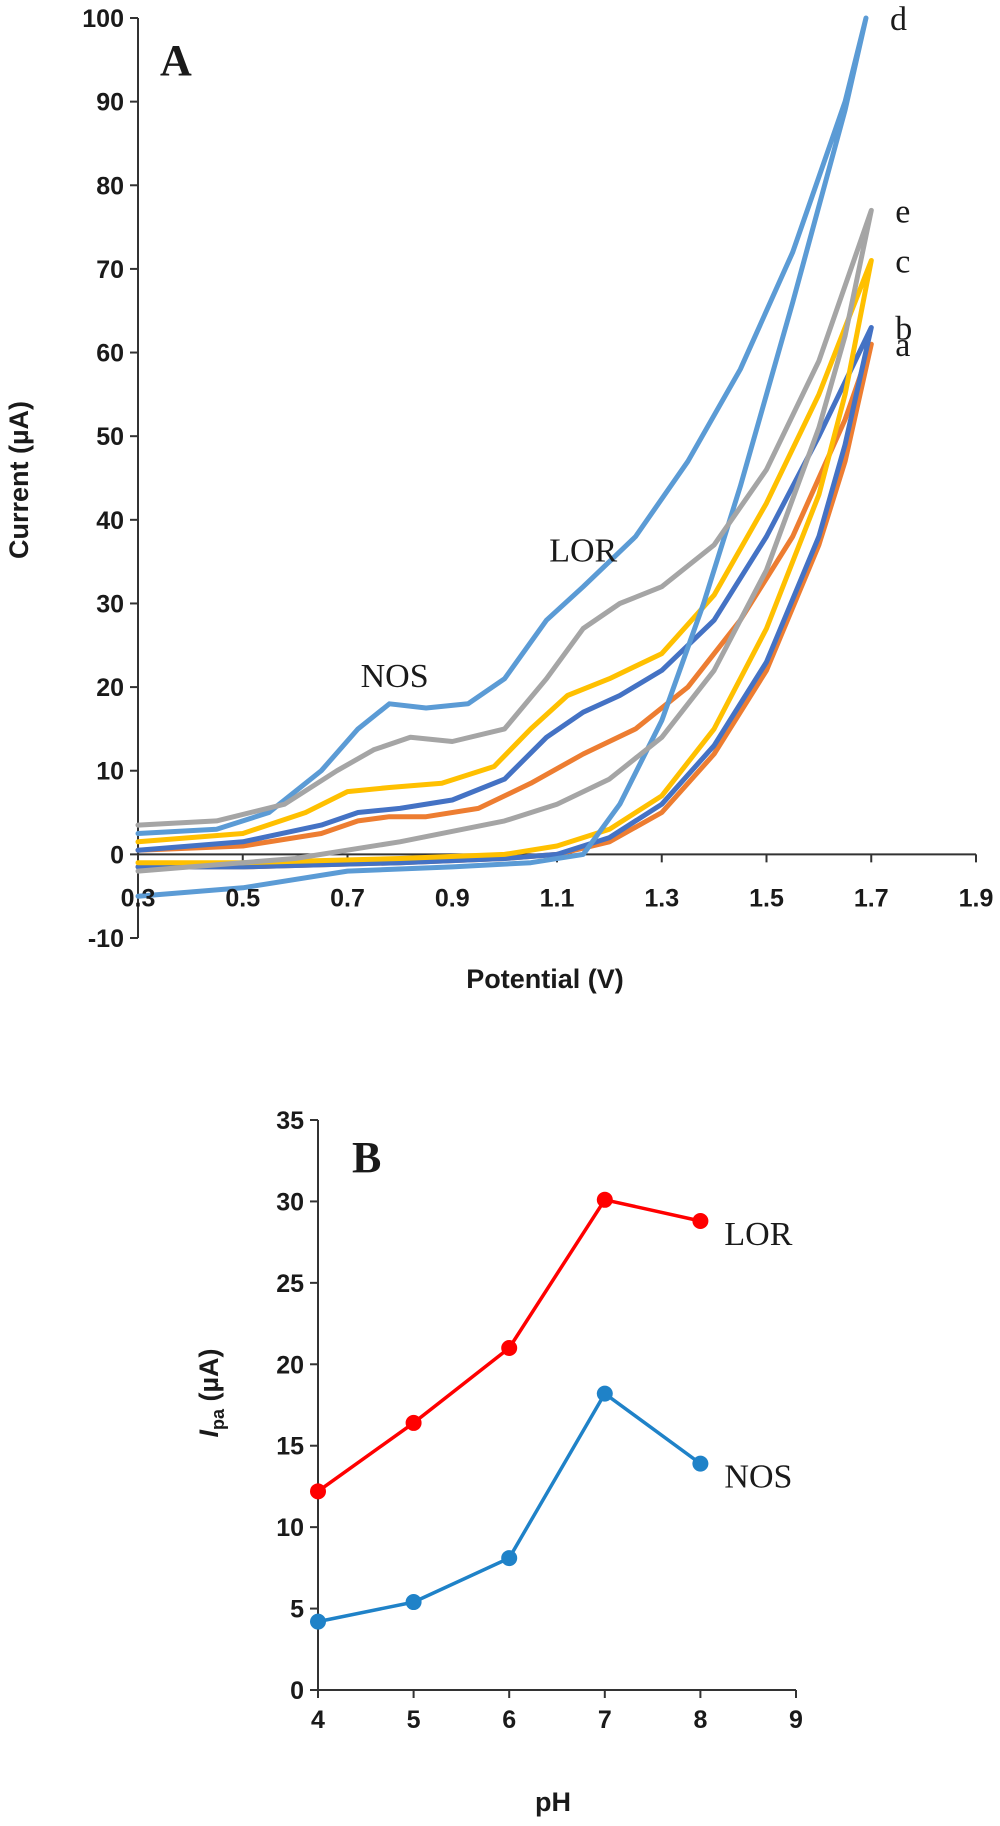 Image resolution: width=1000 pixels, height=1826 pixels. What do you see at coordinates (103, 19) in the screenshot?
I see `chart-a-y-tick-label: 100` at bounding box center [103, 19].